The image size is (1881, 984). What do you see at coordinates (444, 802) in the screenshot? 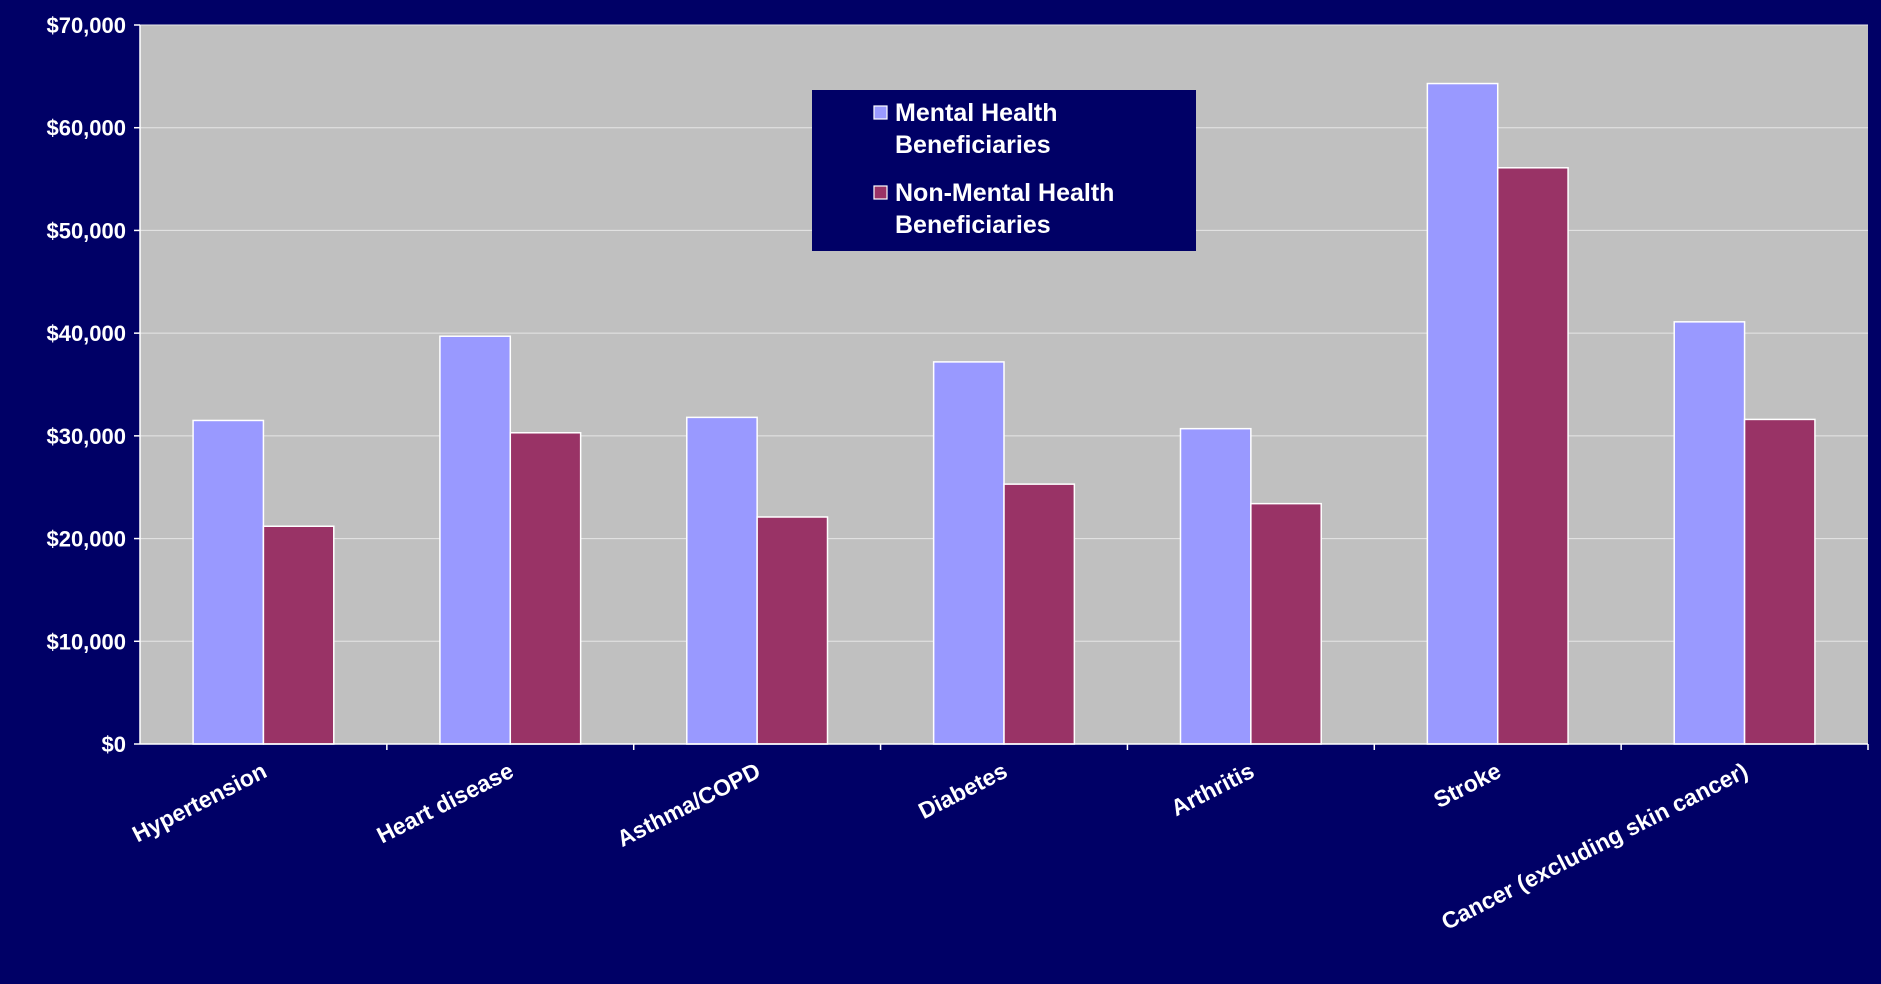
I see `x-tick-label: Heart disease` at bounding box center [444, 802].